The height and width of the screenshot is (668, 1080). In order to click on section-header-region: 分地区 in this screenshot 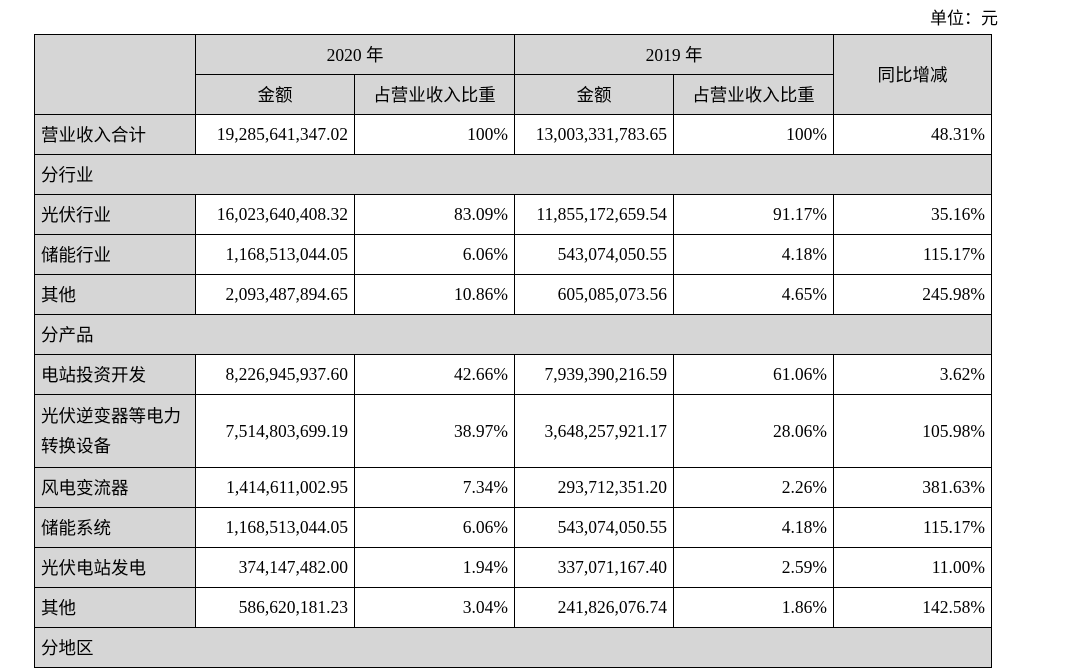, I will do `click(513, 647)`.